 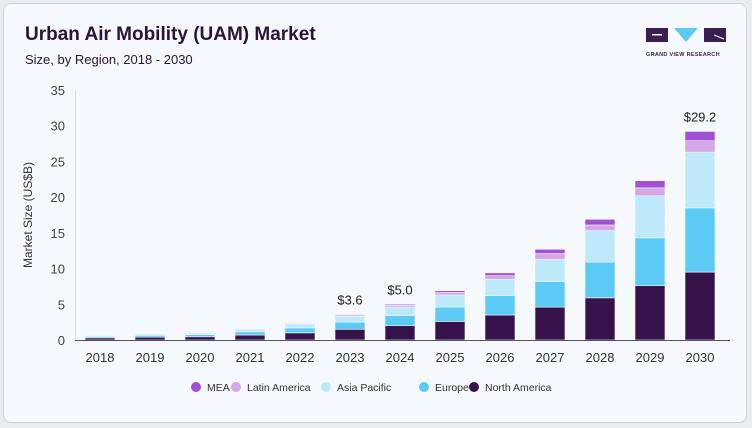 I want to click on legend-label: North America, so click(x=518, y=388).